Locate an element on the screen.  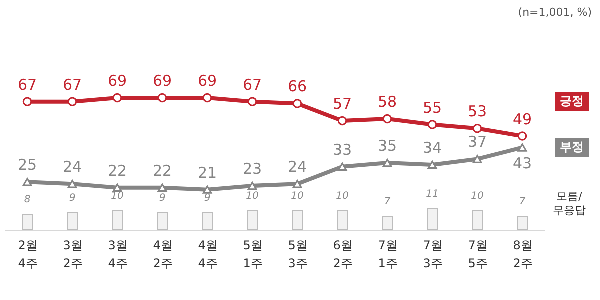
text: 긍정 is located at coordinates (572, 101).